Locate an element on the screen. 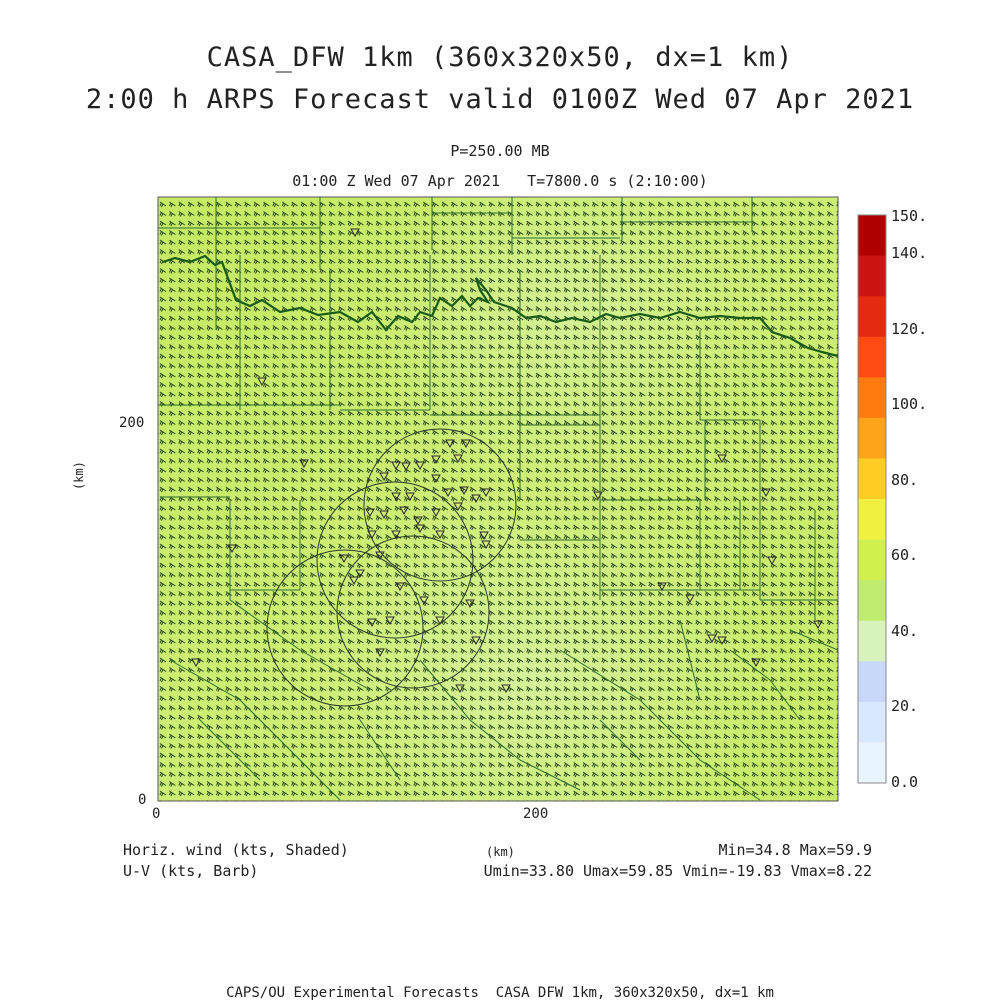 This screenshot has height=1001, width=1000. colorbar-label-150: 150. is located at coordinates (909, 216).